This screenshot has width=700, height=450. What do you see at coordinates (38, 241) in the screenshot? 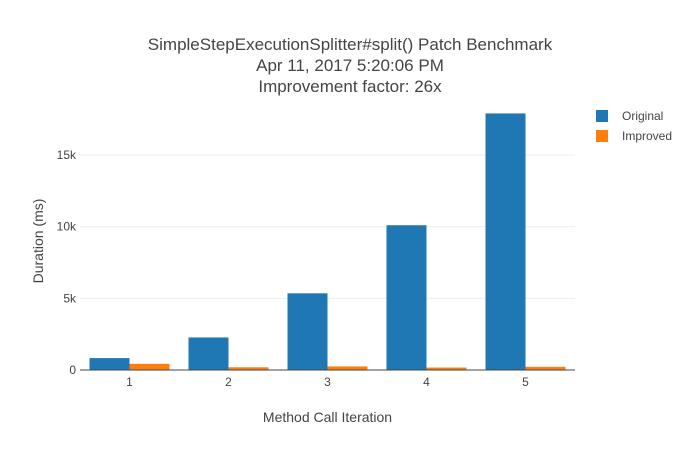
I see `y-axis-title: Duration (ms)` at bounding box center [38, 241].